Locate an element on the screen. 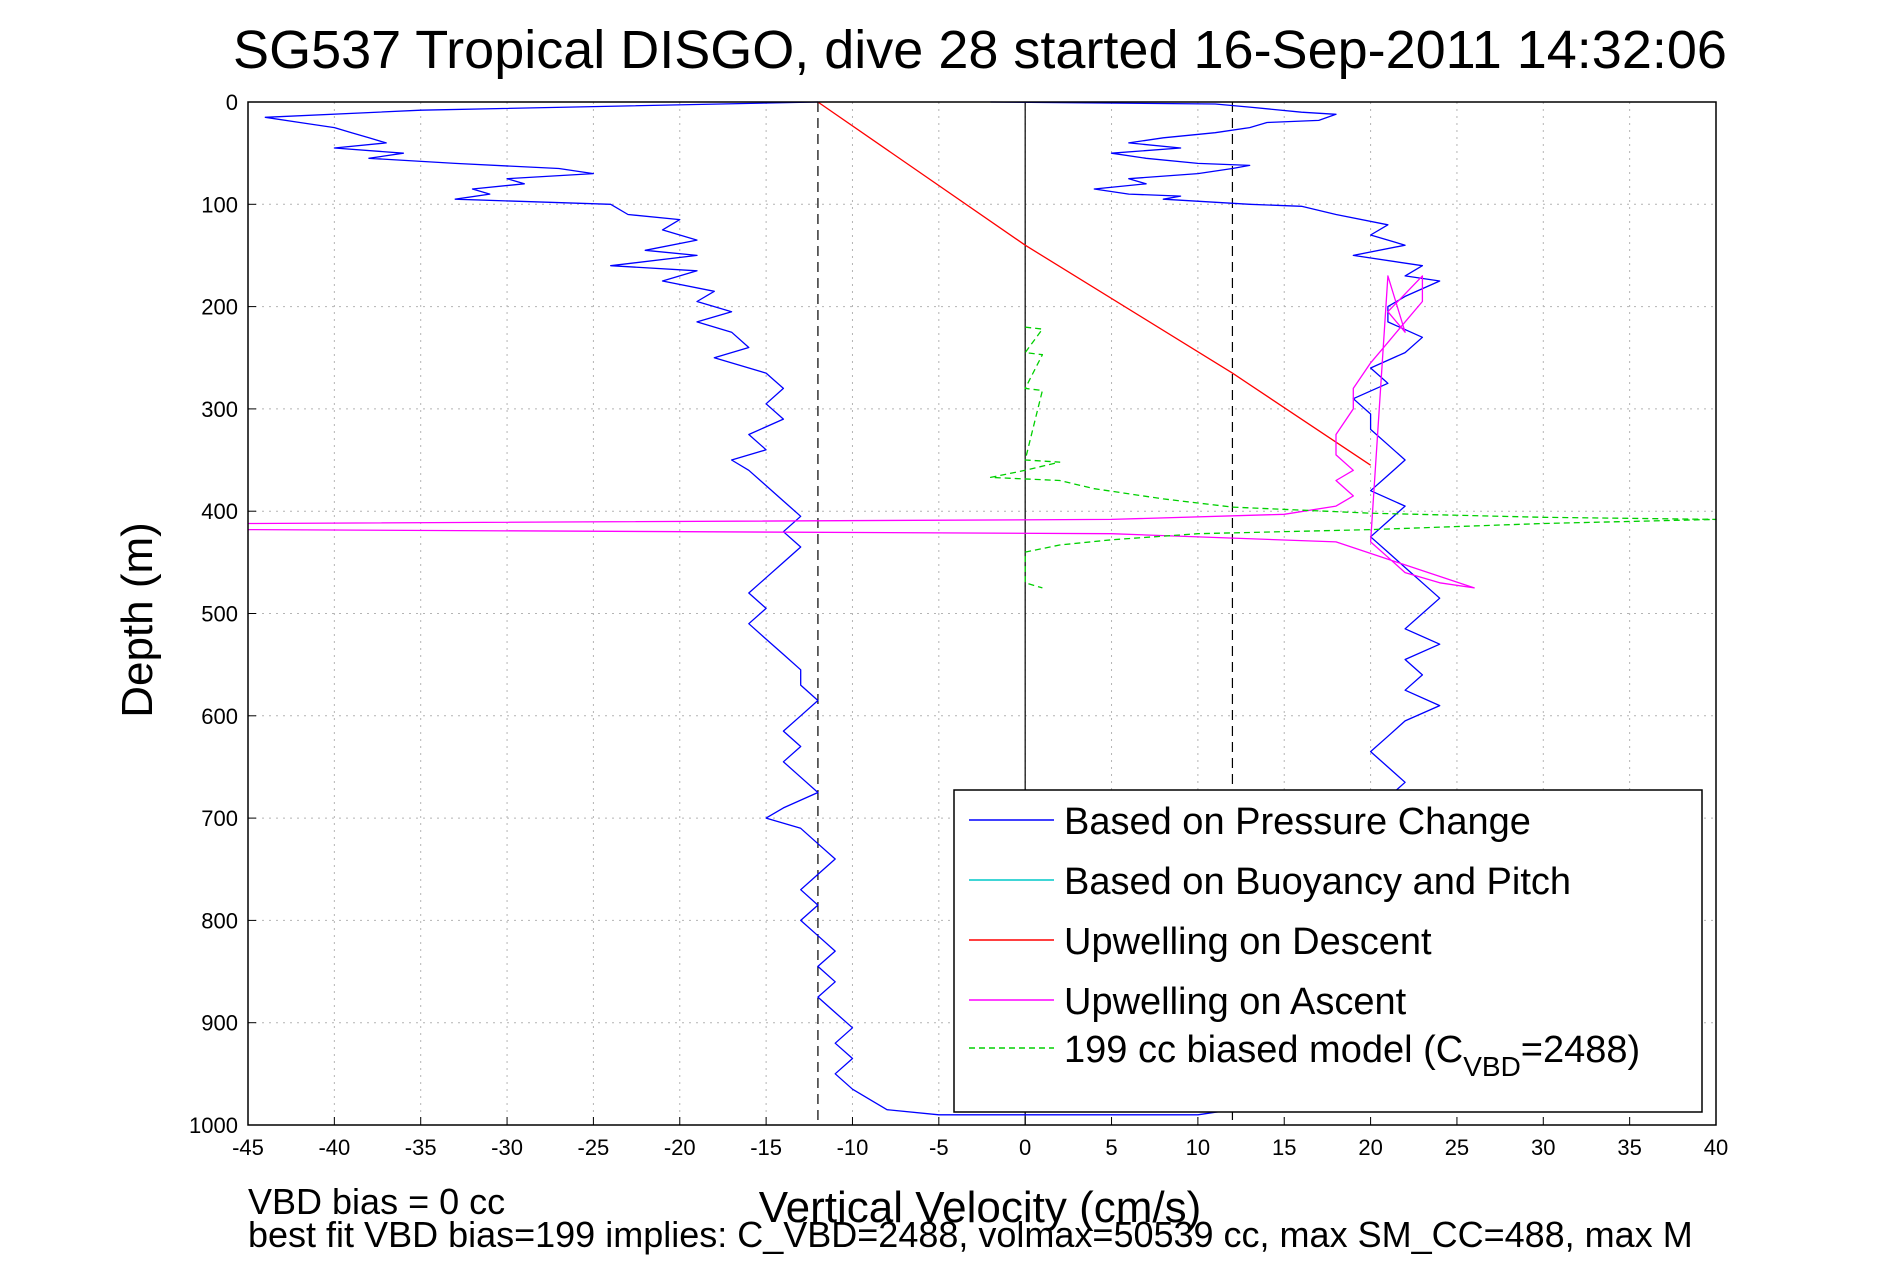 Image resolution: width=1891 pixels, height=1262 pixels. y-tick-label: 100 is located at coordinates (219, 204).